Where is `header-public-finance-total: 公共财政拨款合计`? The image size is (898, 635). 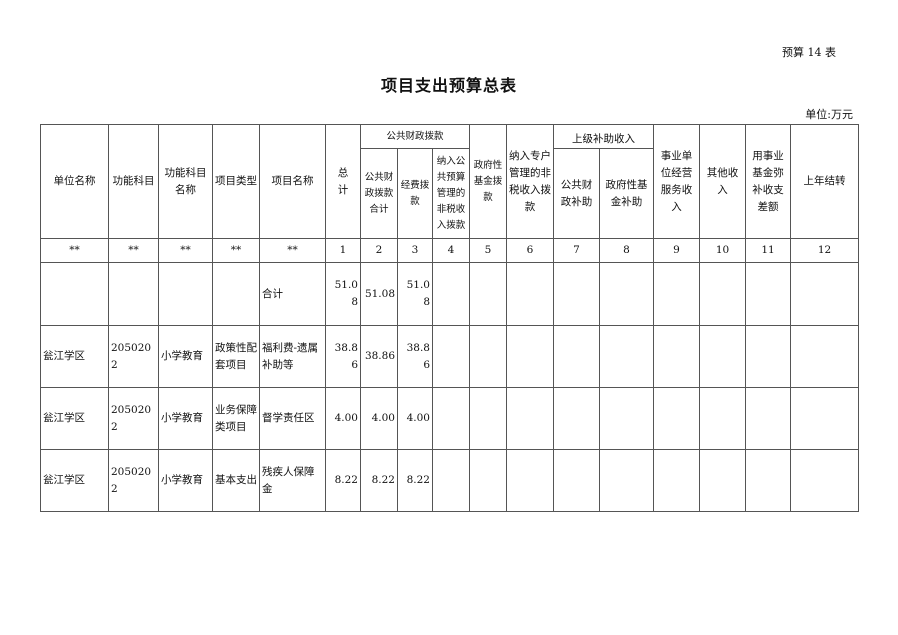 header-public-finance-total: 公共财政拨款合计 is located at coordinates (379, 193).